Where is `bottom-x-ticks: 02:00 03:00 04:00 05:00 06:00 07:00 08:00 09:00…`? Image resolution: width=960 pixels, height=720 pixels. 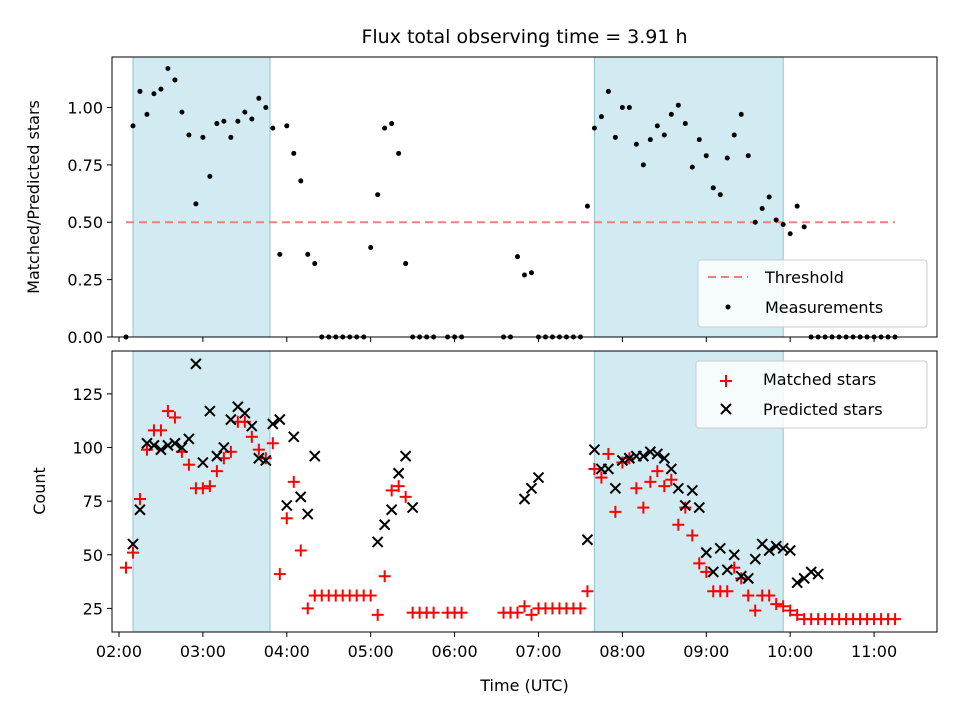 bottom-x-ticks: 02:00 03:00 04:00 05:00 06:00 07:00 08:00 09:00… is located at coordinates (496, 646).